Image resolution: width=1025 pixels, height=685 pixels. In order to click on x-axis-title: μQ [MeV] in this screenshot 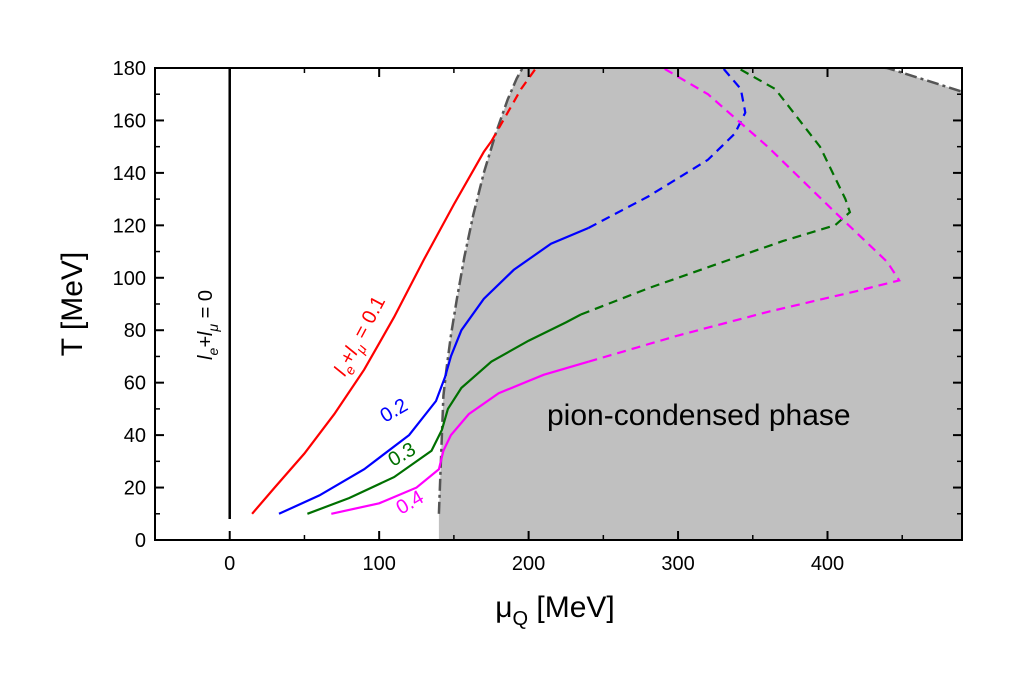, I will do `click(555, 610)`.